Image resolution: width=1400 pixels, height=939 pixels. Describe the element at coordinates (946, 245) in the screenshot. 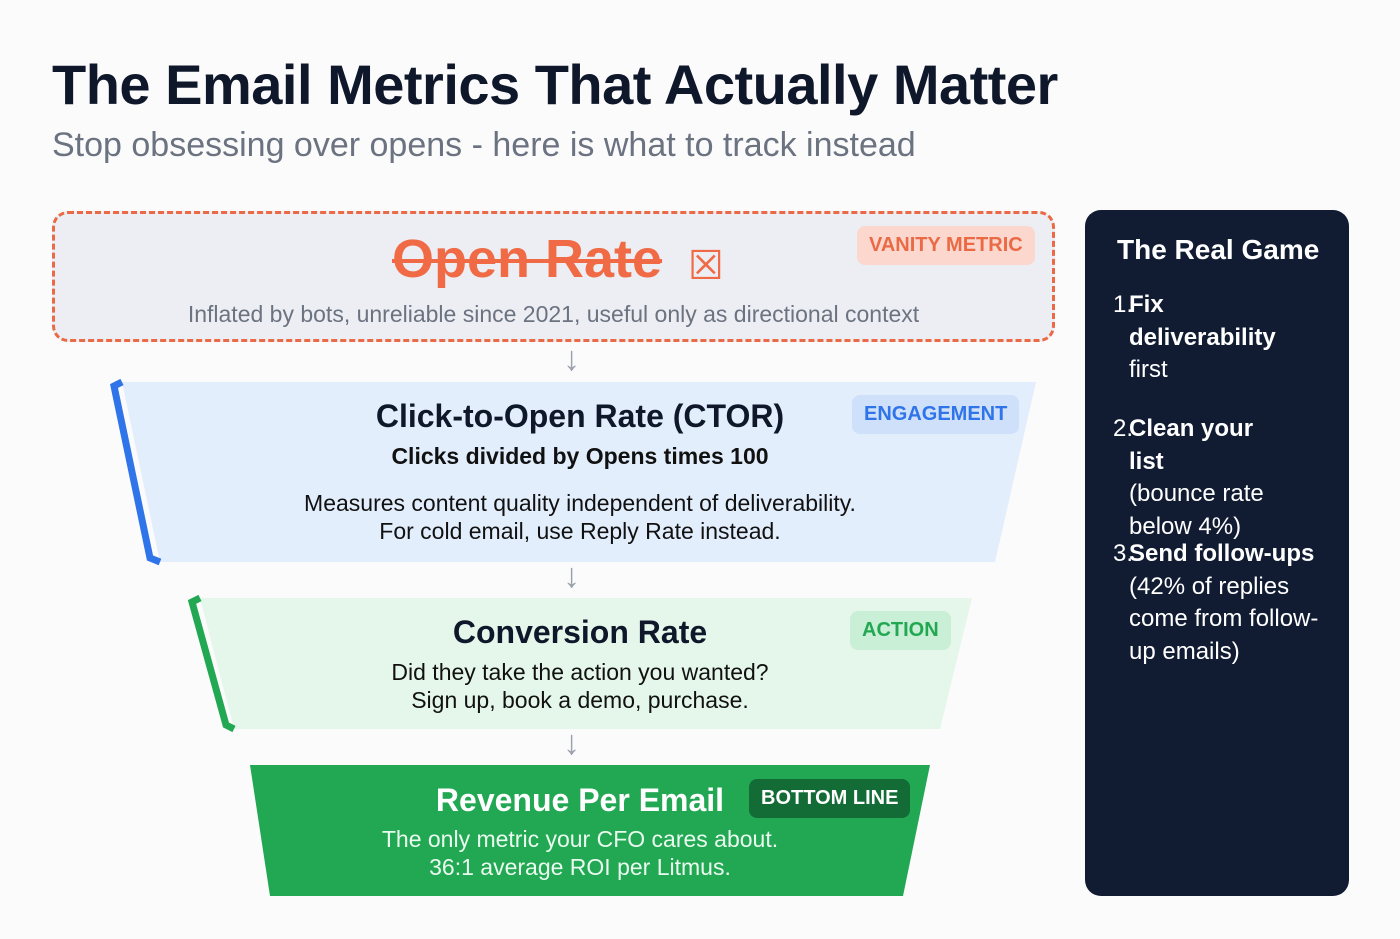

I see `vanity-metric-badge: VANITY METRIC` at that location.